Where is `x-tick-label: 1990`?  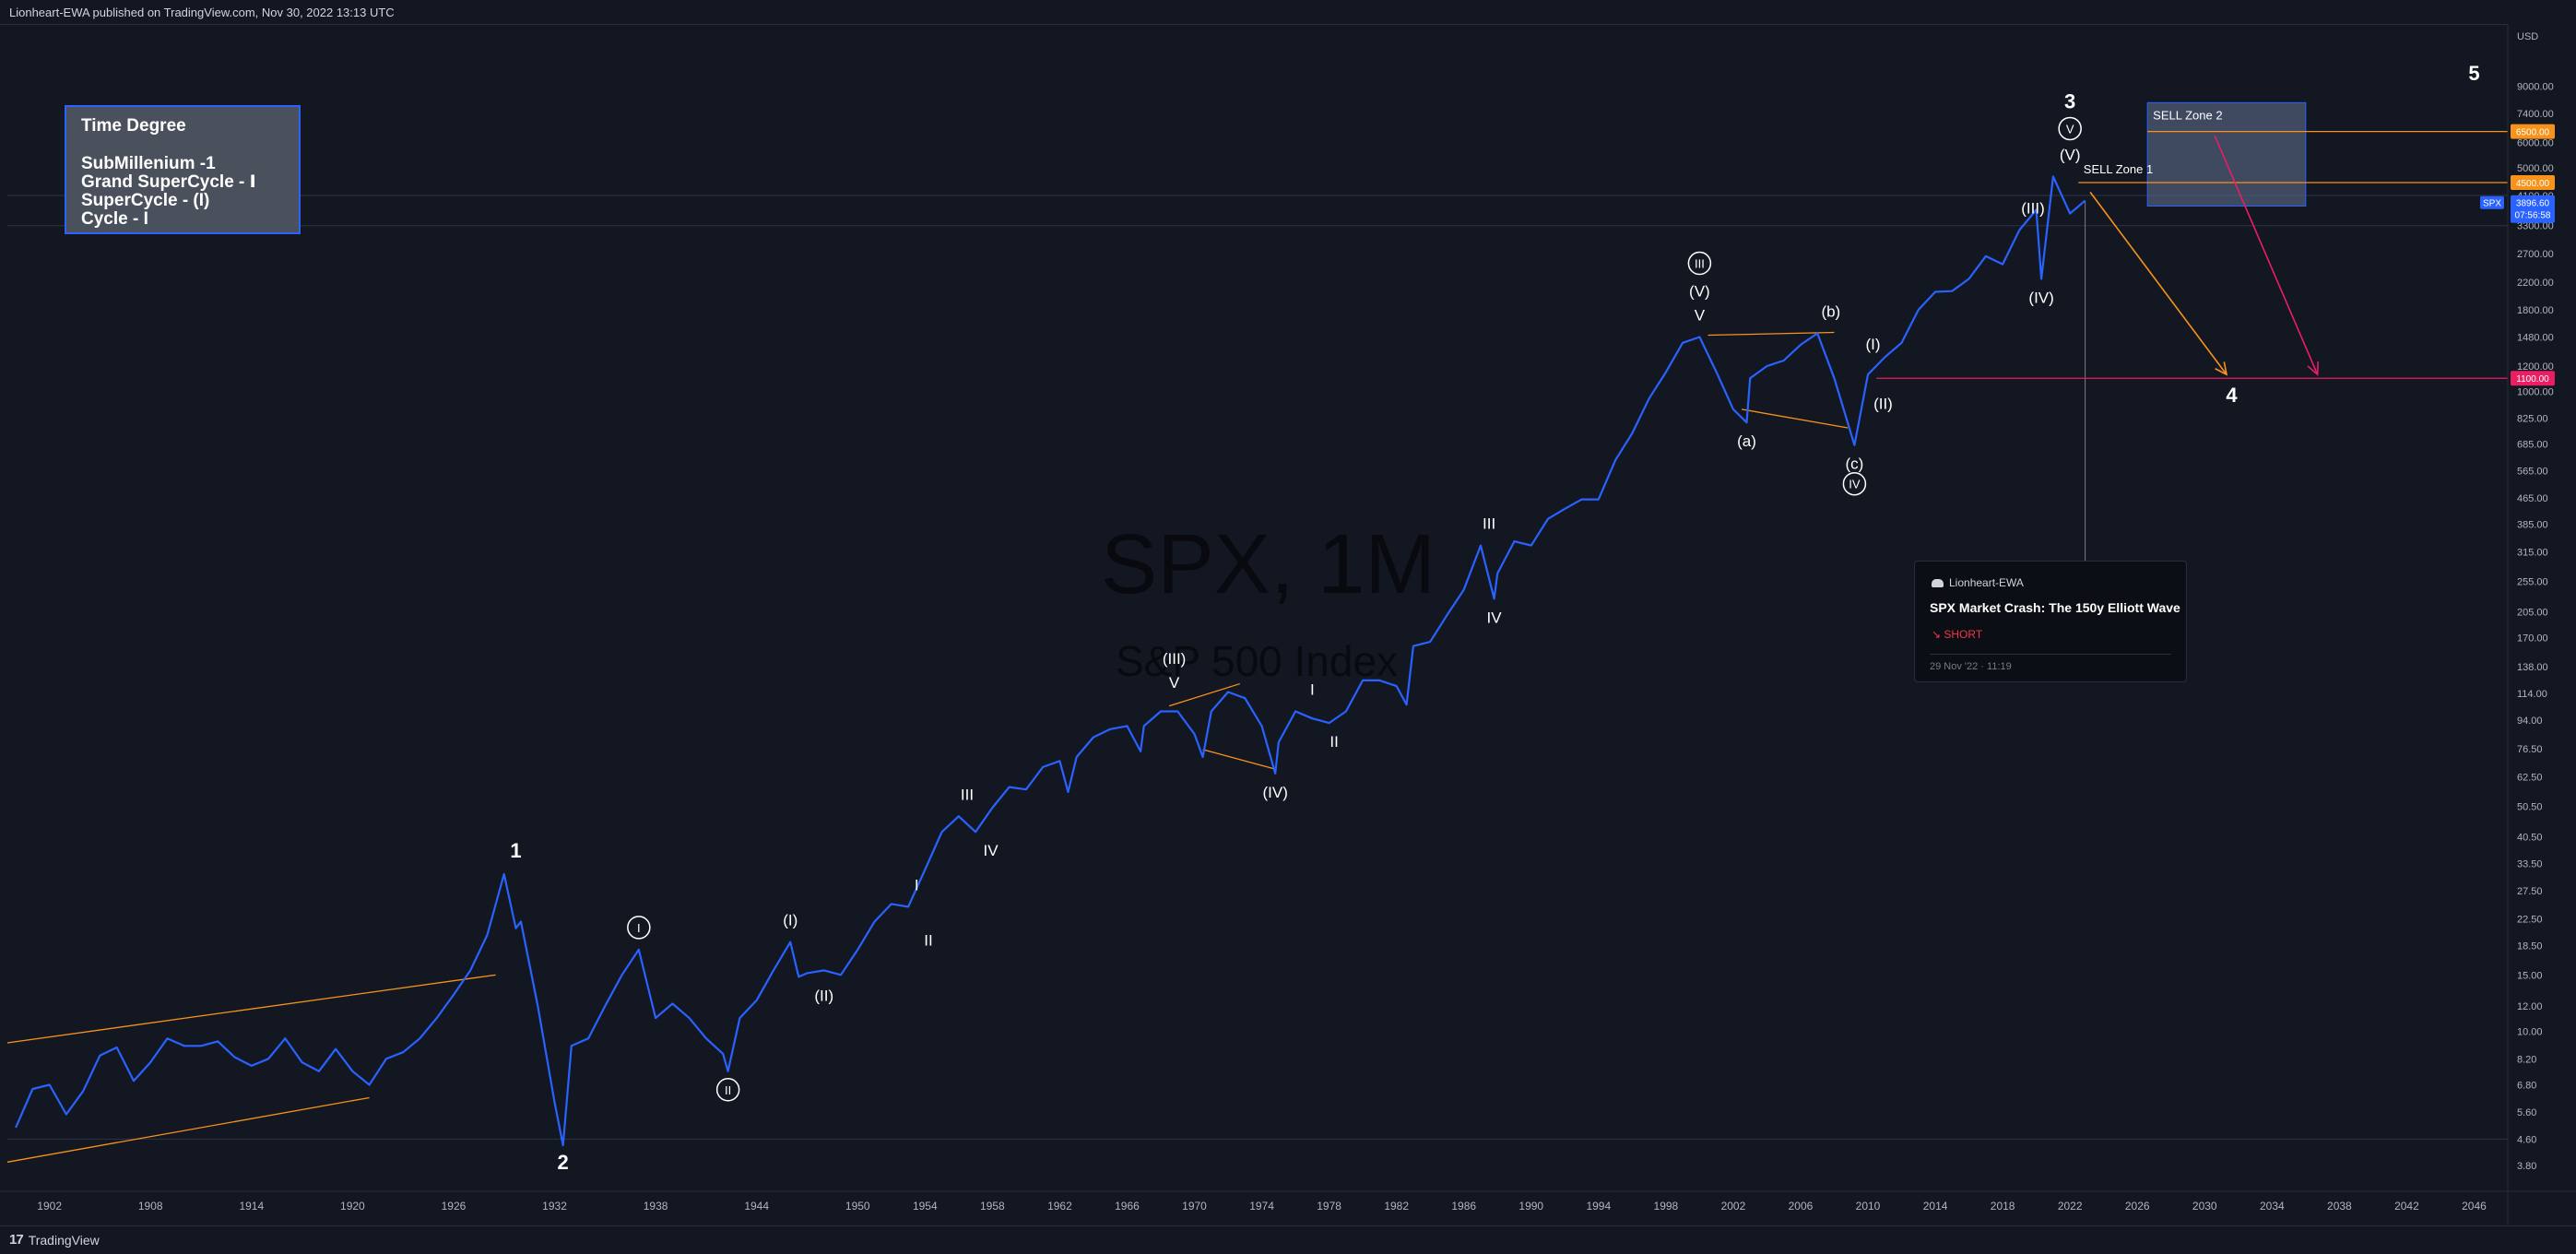 x-tick-label: 1990 is located at coordinates (1530, 1206).